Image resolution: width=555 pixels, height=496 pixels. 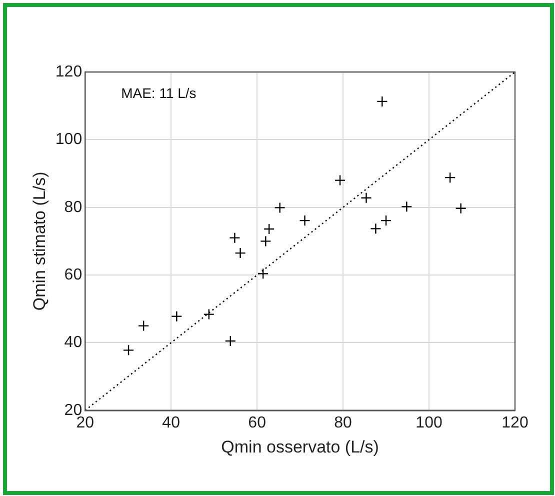 I want to click on x-tick-label: 40, so click(x=171, y=423).